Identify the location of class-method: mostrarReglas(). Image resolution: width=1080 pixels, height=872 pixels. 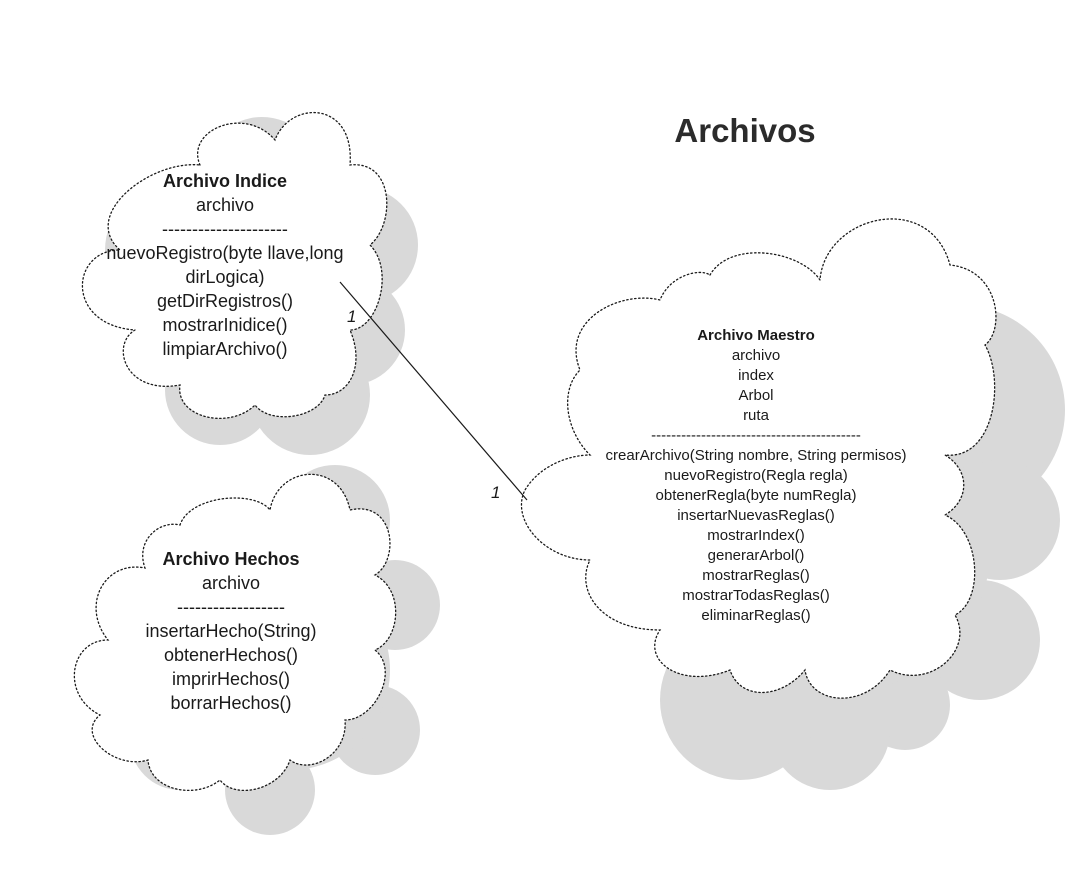
(756, 575).